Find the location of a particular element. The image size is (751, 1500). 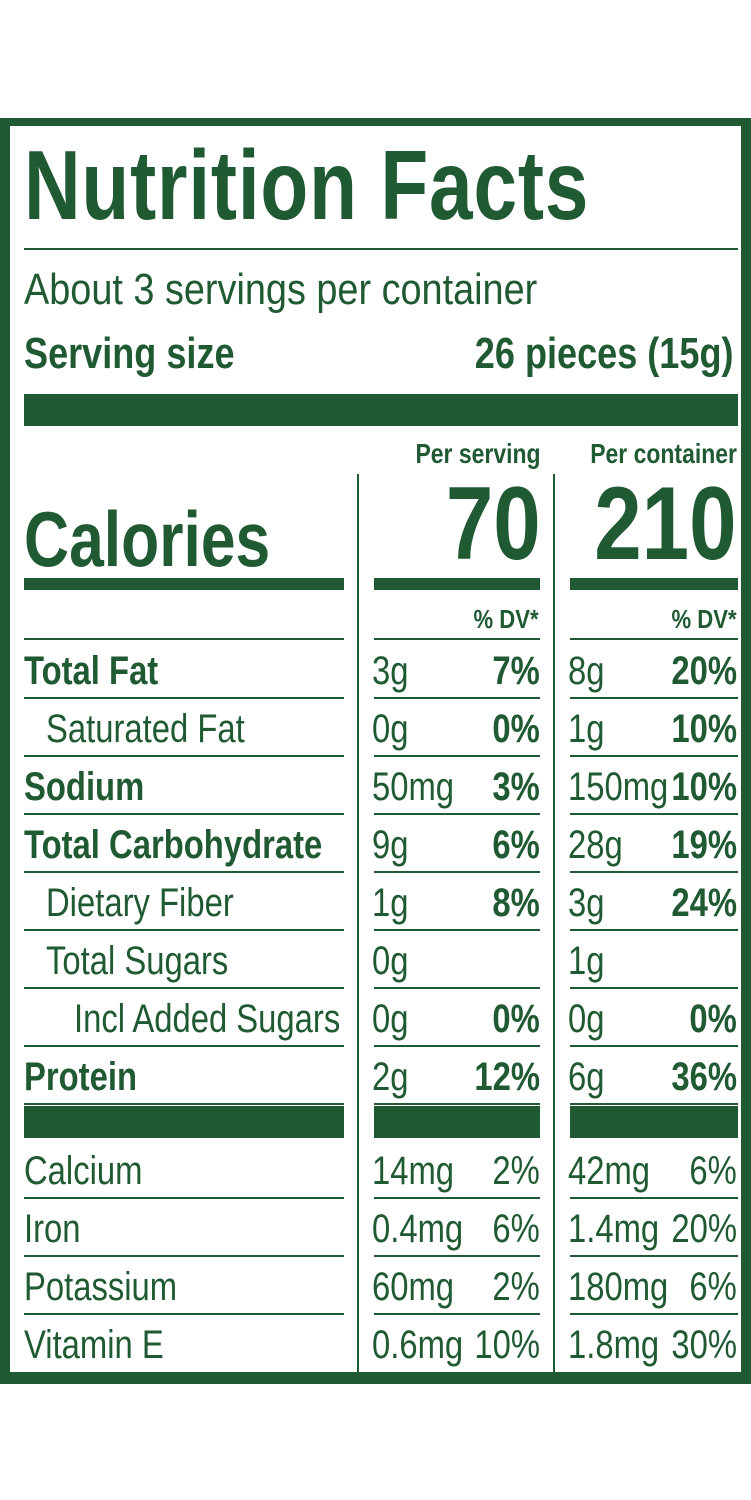

per-container-header: Per container is located at coordinates (663, 453).